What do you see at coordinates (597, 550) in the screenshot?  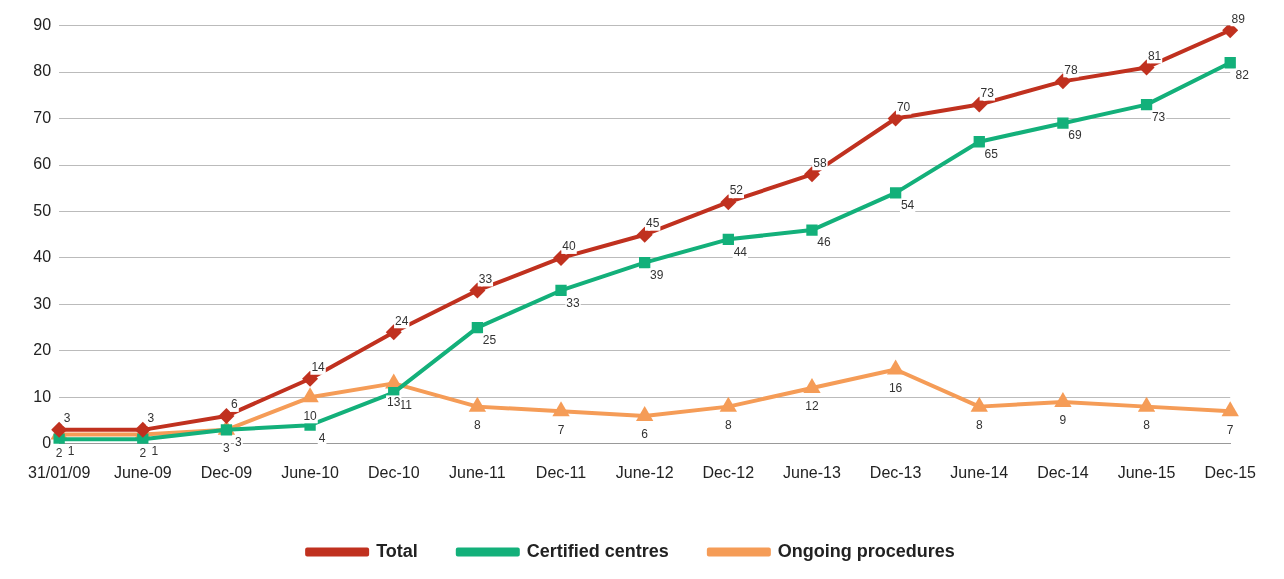 I see `legend-label: Certified centres` at bounding box center [597, 550].